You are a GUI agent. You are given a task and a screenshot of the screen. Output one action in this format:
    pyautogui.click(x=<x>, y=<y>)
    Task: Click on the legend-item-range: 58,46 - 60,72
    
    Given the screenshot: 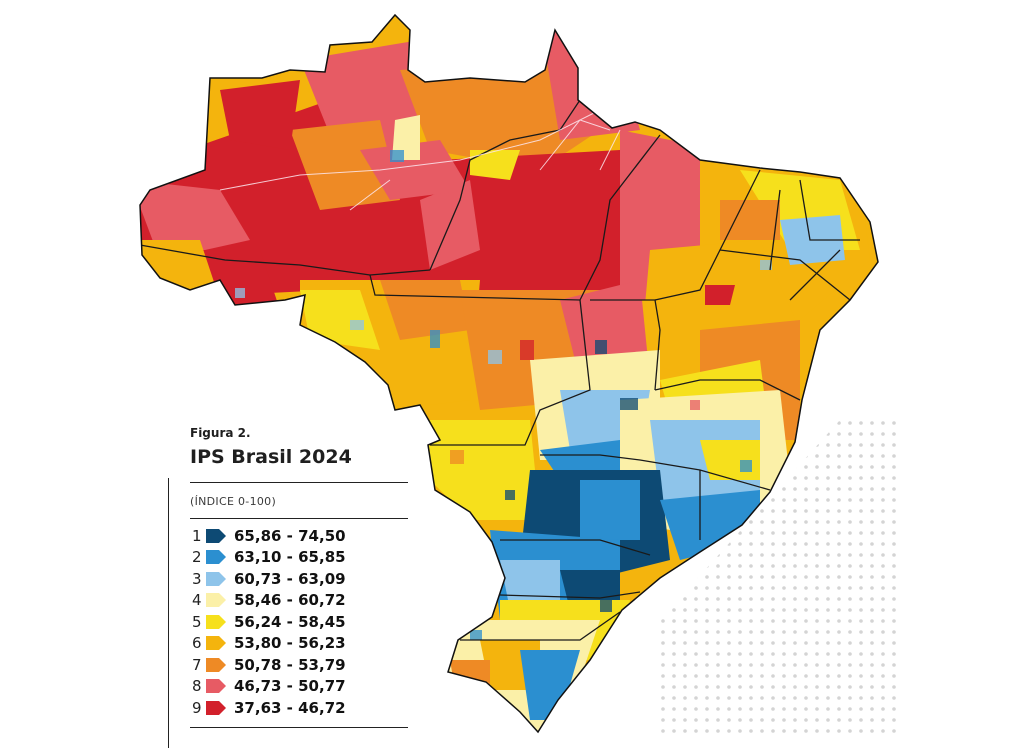 What is the action you would take?
    pyautogui.click(x=290, y=600)
    